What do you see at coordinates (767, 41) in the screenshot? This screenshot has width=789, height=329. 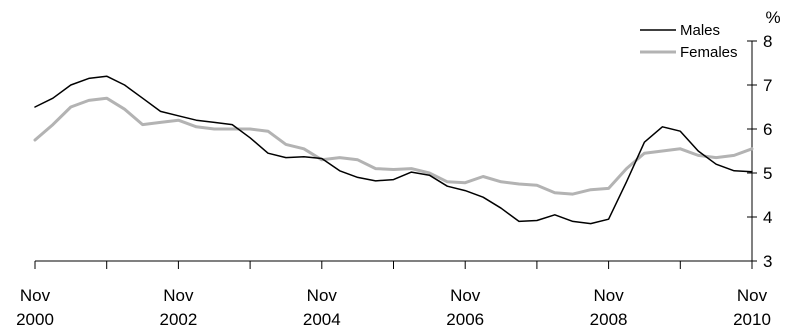 I see `y-tick-label: 8` at bounding box center [767, 41].